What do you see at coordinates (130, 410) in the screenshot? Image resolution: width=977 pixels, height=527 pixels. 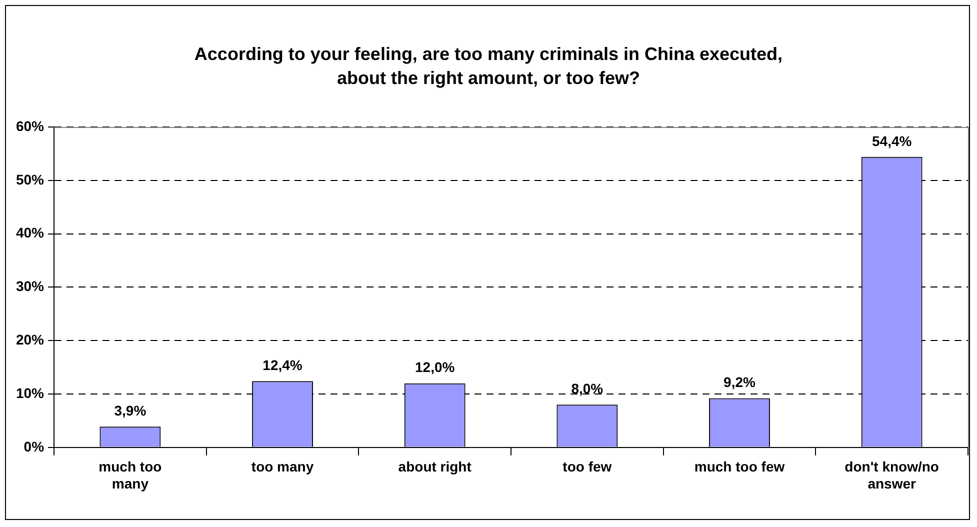 I see `data-label: 3,9%` at bounding box center [130, 410].